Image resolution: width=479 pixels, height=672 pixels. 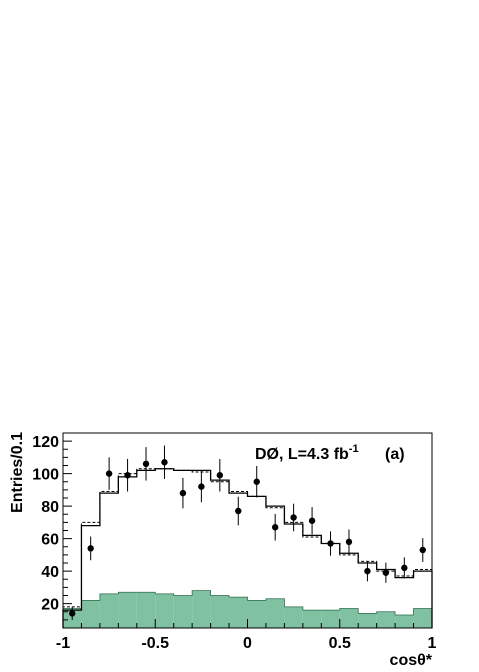 What do you see at coordinates (340, 643) in the screenshot?
I see `x-tick-label: 0.5` at bounding box center [340, 643].